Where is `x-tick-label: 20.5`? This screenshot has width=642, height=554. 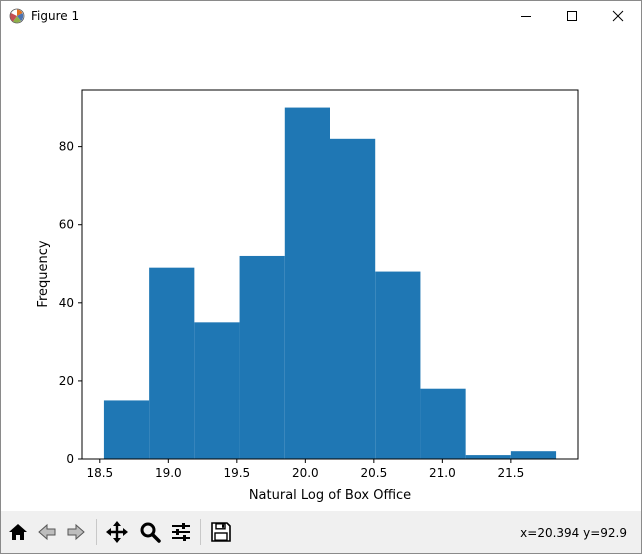
x-tick-label: 20.5 is located at coordinates (373, 473).